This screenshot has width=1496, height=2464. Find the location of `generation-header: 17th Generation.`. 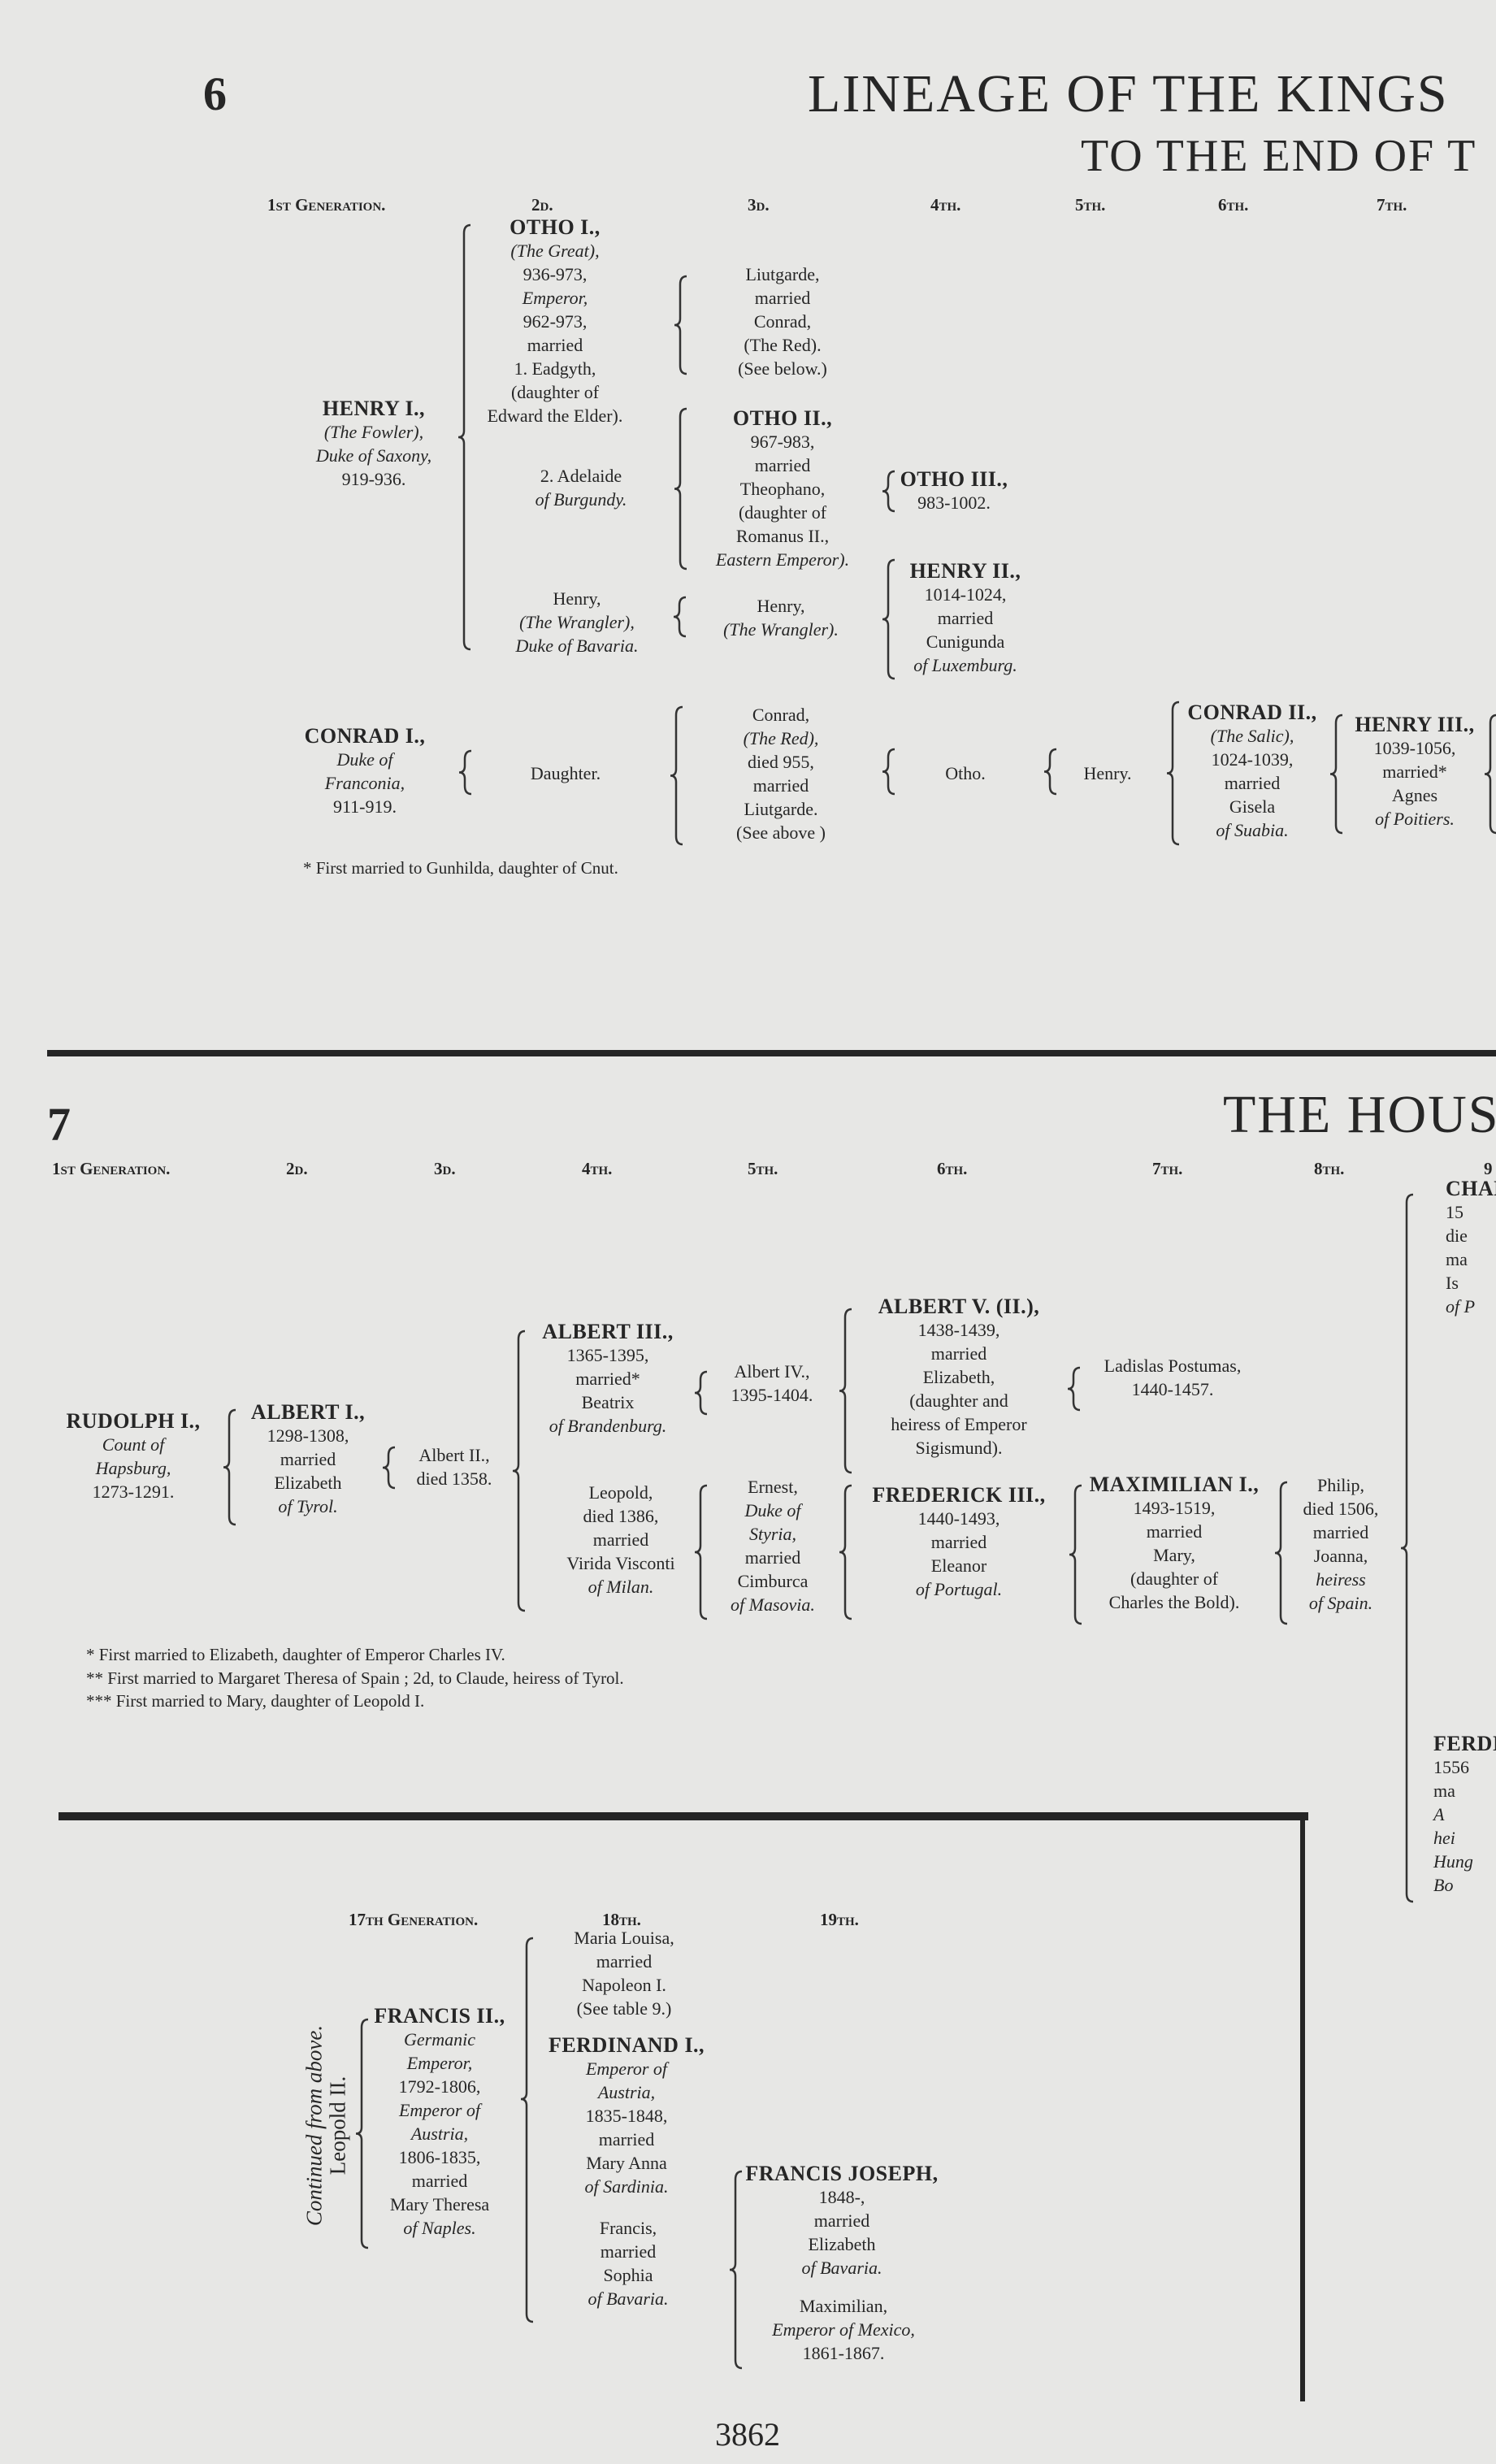

generation-header: 17th Generation. is located at coordinates (414, 1920).